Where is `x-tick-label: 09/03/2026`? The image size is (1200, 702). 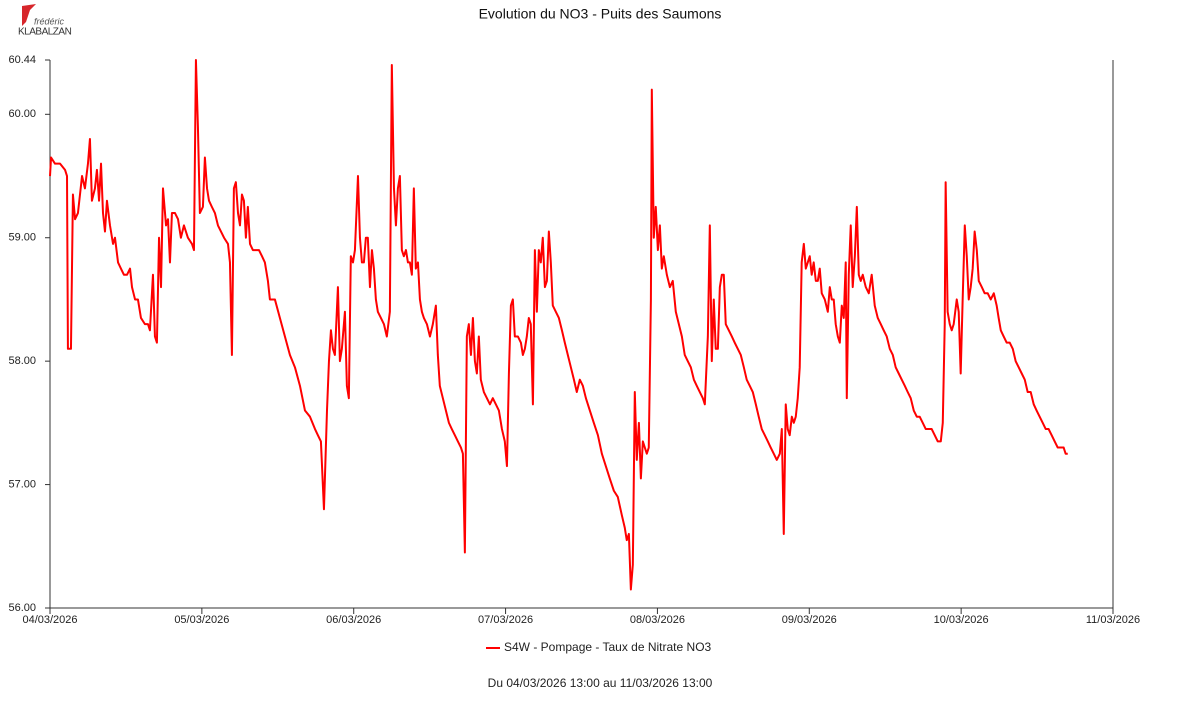 x-tick-label: 09/03/2026 is located at coordinates (809, 620).